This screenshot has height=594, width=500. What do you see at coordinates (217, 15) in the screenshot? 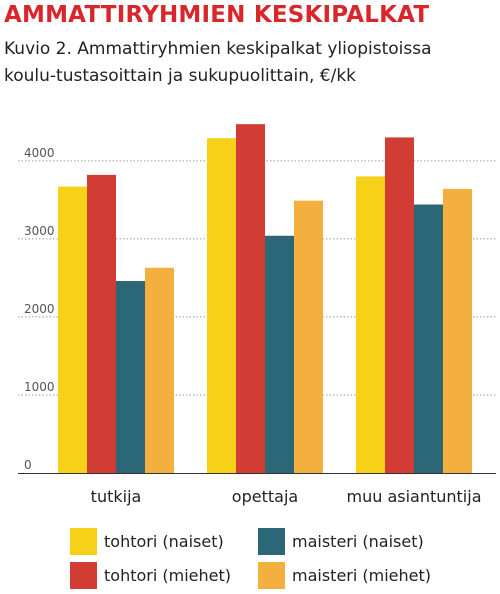
I see `chart-title: AMMATTIRYHMIEN KESKIPALKAT` at bounding box center [217, 15].